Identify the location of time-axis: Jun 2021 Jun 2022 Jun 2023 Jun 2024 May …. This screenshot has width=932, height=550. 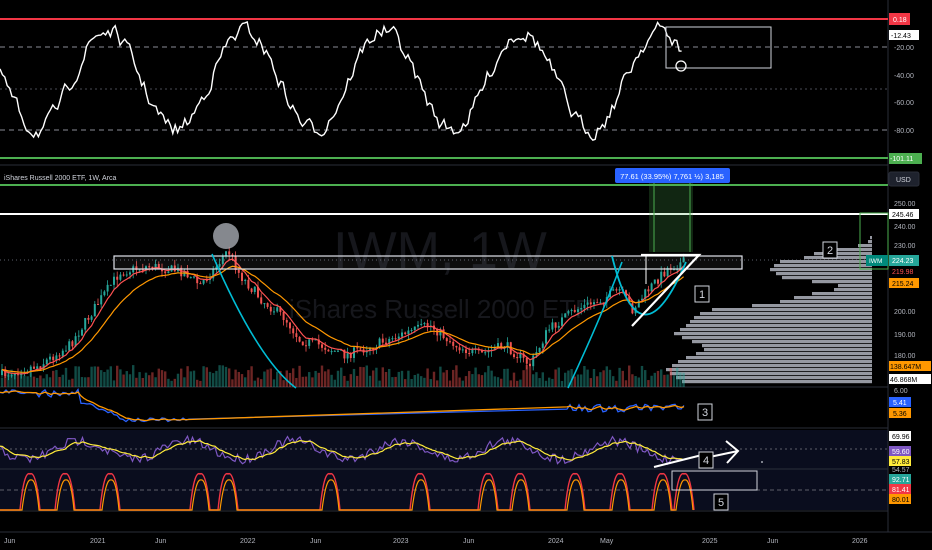
(436, 541).